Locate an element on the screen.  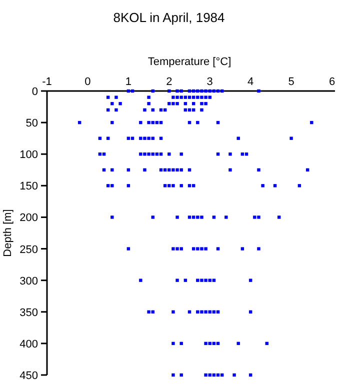
y-axis-title: Depth [m] is located at coordinates (8, 233).